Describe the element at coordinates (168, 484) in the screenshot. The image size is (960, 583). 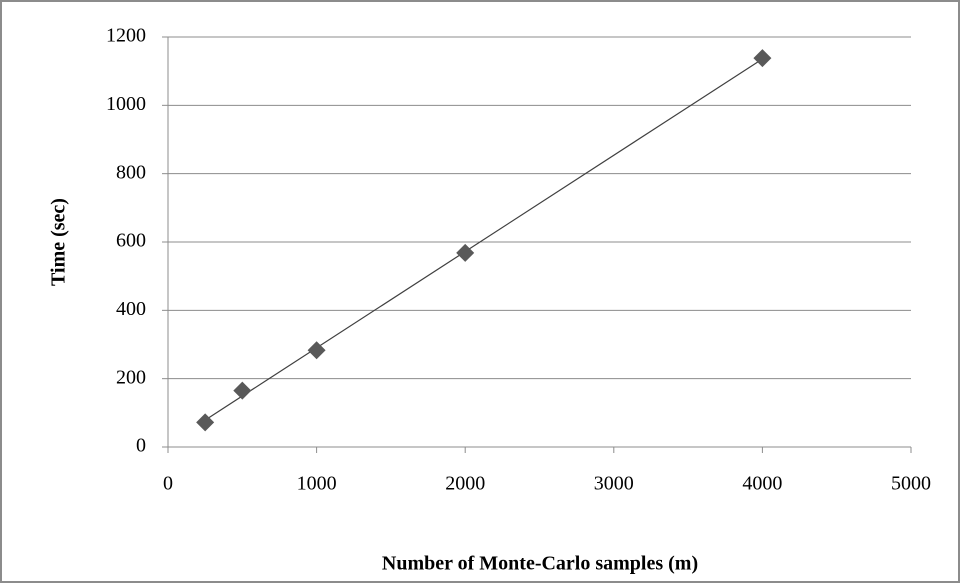
I see `x-tick-label: 0` at that location.